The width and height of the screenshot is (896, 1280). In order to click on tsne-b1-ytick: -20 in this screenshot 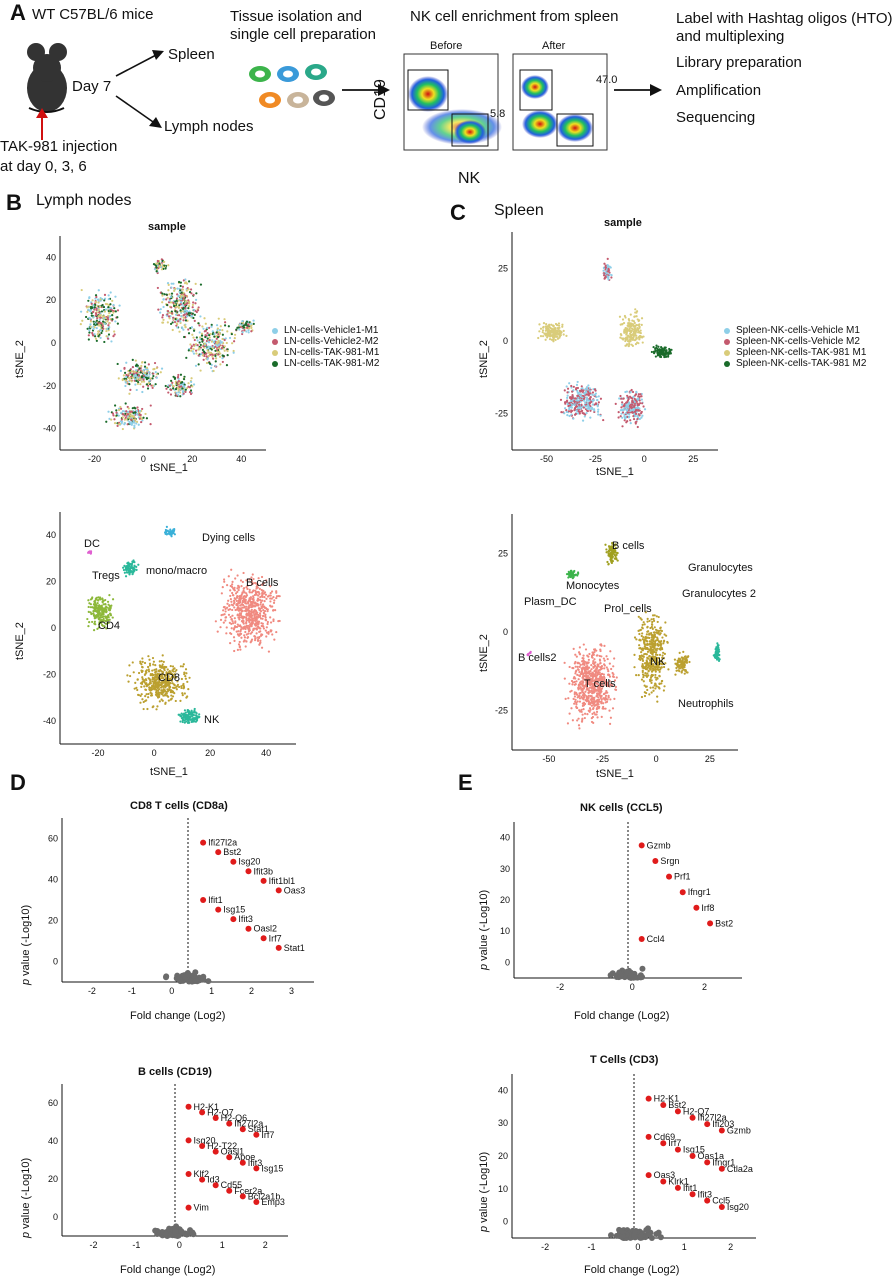, I will do `click(49, 386)`.